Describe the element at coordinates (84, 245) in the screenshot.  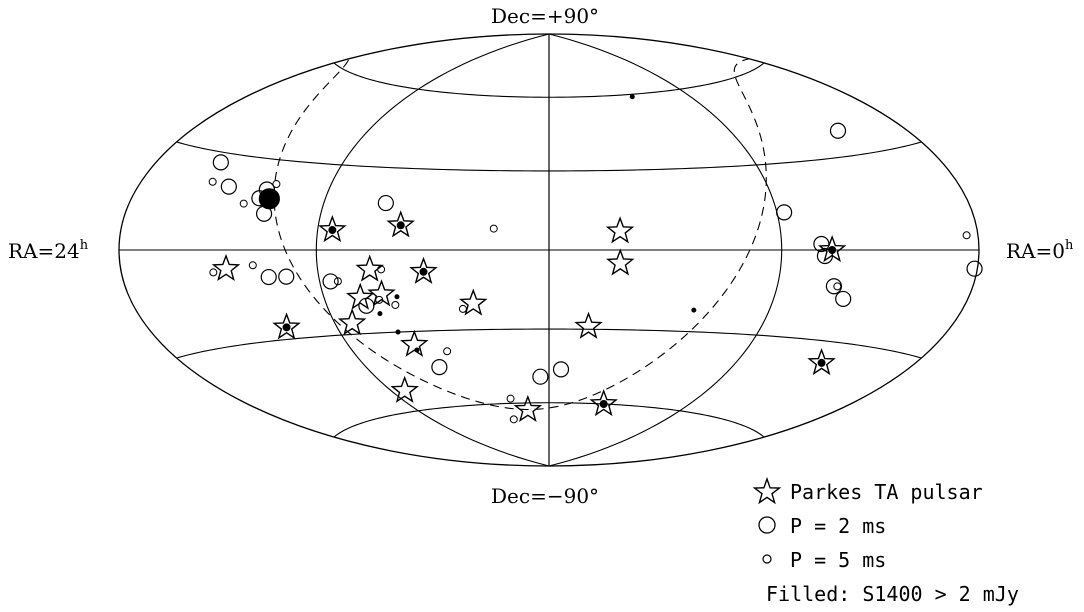
I see `ra-24h-unit: h` at that location.